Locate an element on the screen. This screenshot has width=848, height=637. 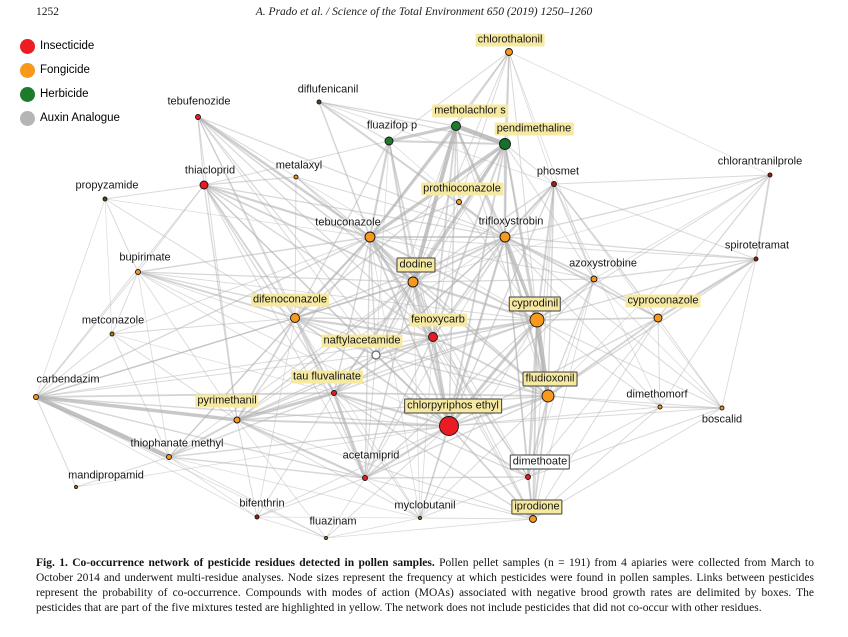
pesticide-node-mtc is located at coordinates (112, 334).